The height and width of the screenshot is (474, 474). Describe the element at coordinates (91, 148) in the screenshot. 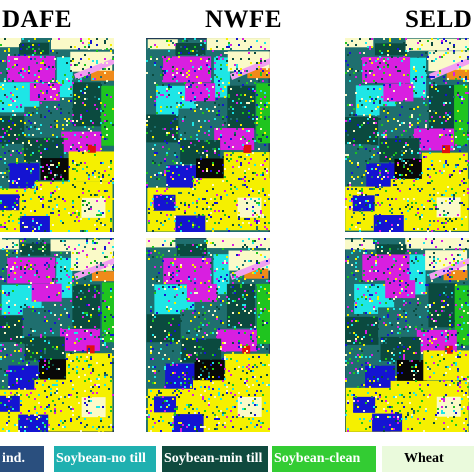

I see `field-block` at that location.